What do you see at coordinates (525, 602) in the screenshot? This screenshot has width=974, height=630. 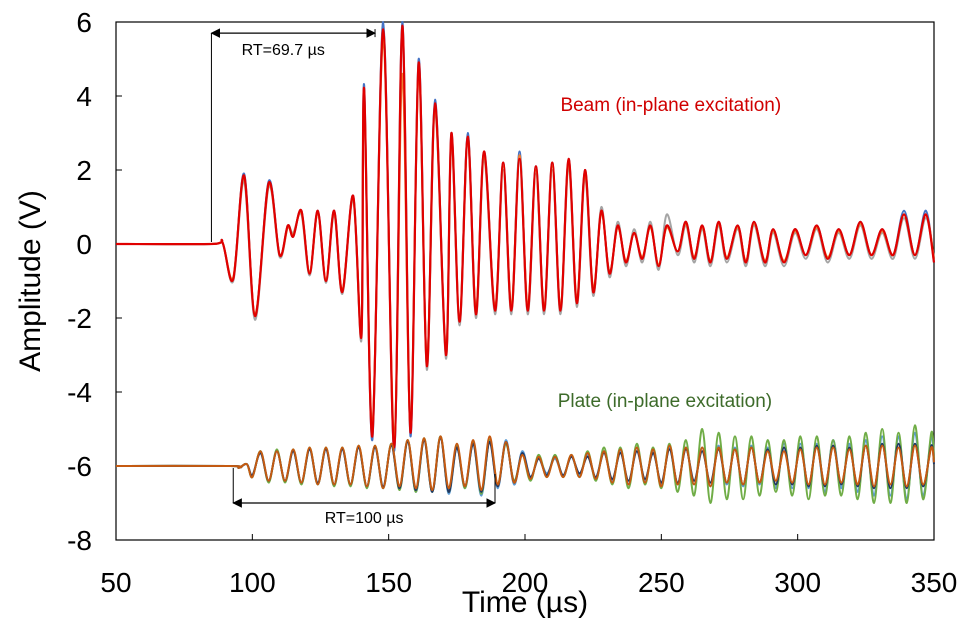 I see `x-axis-title: Time (µs)` at bounding box center [525, 602].